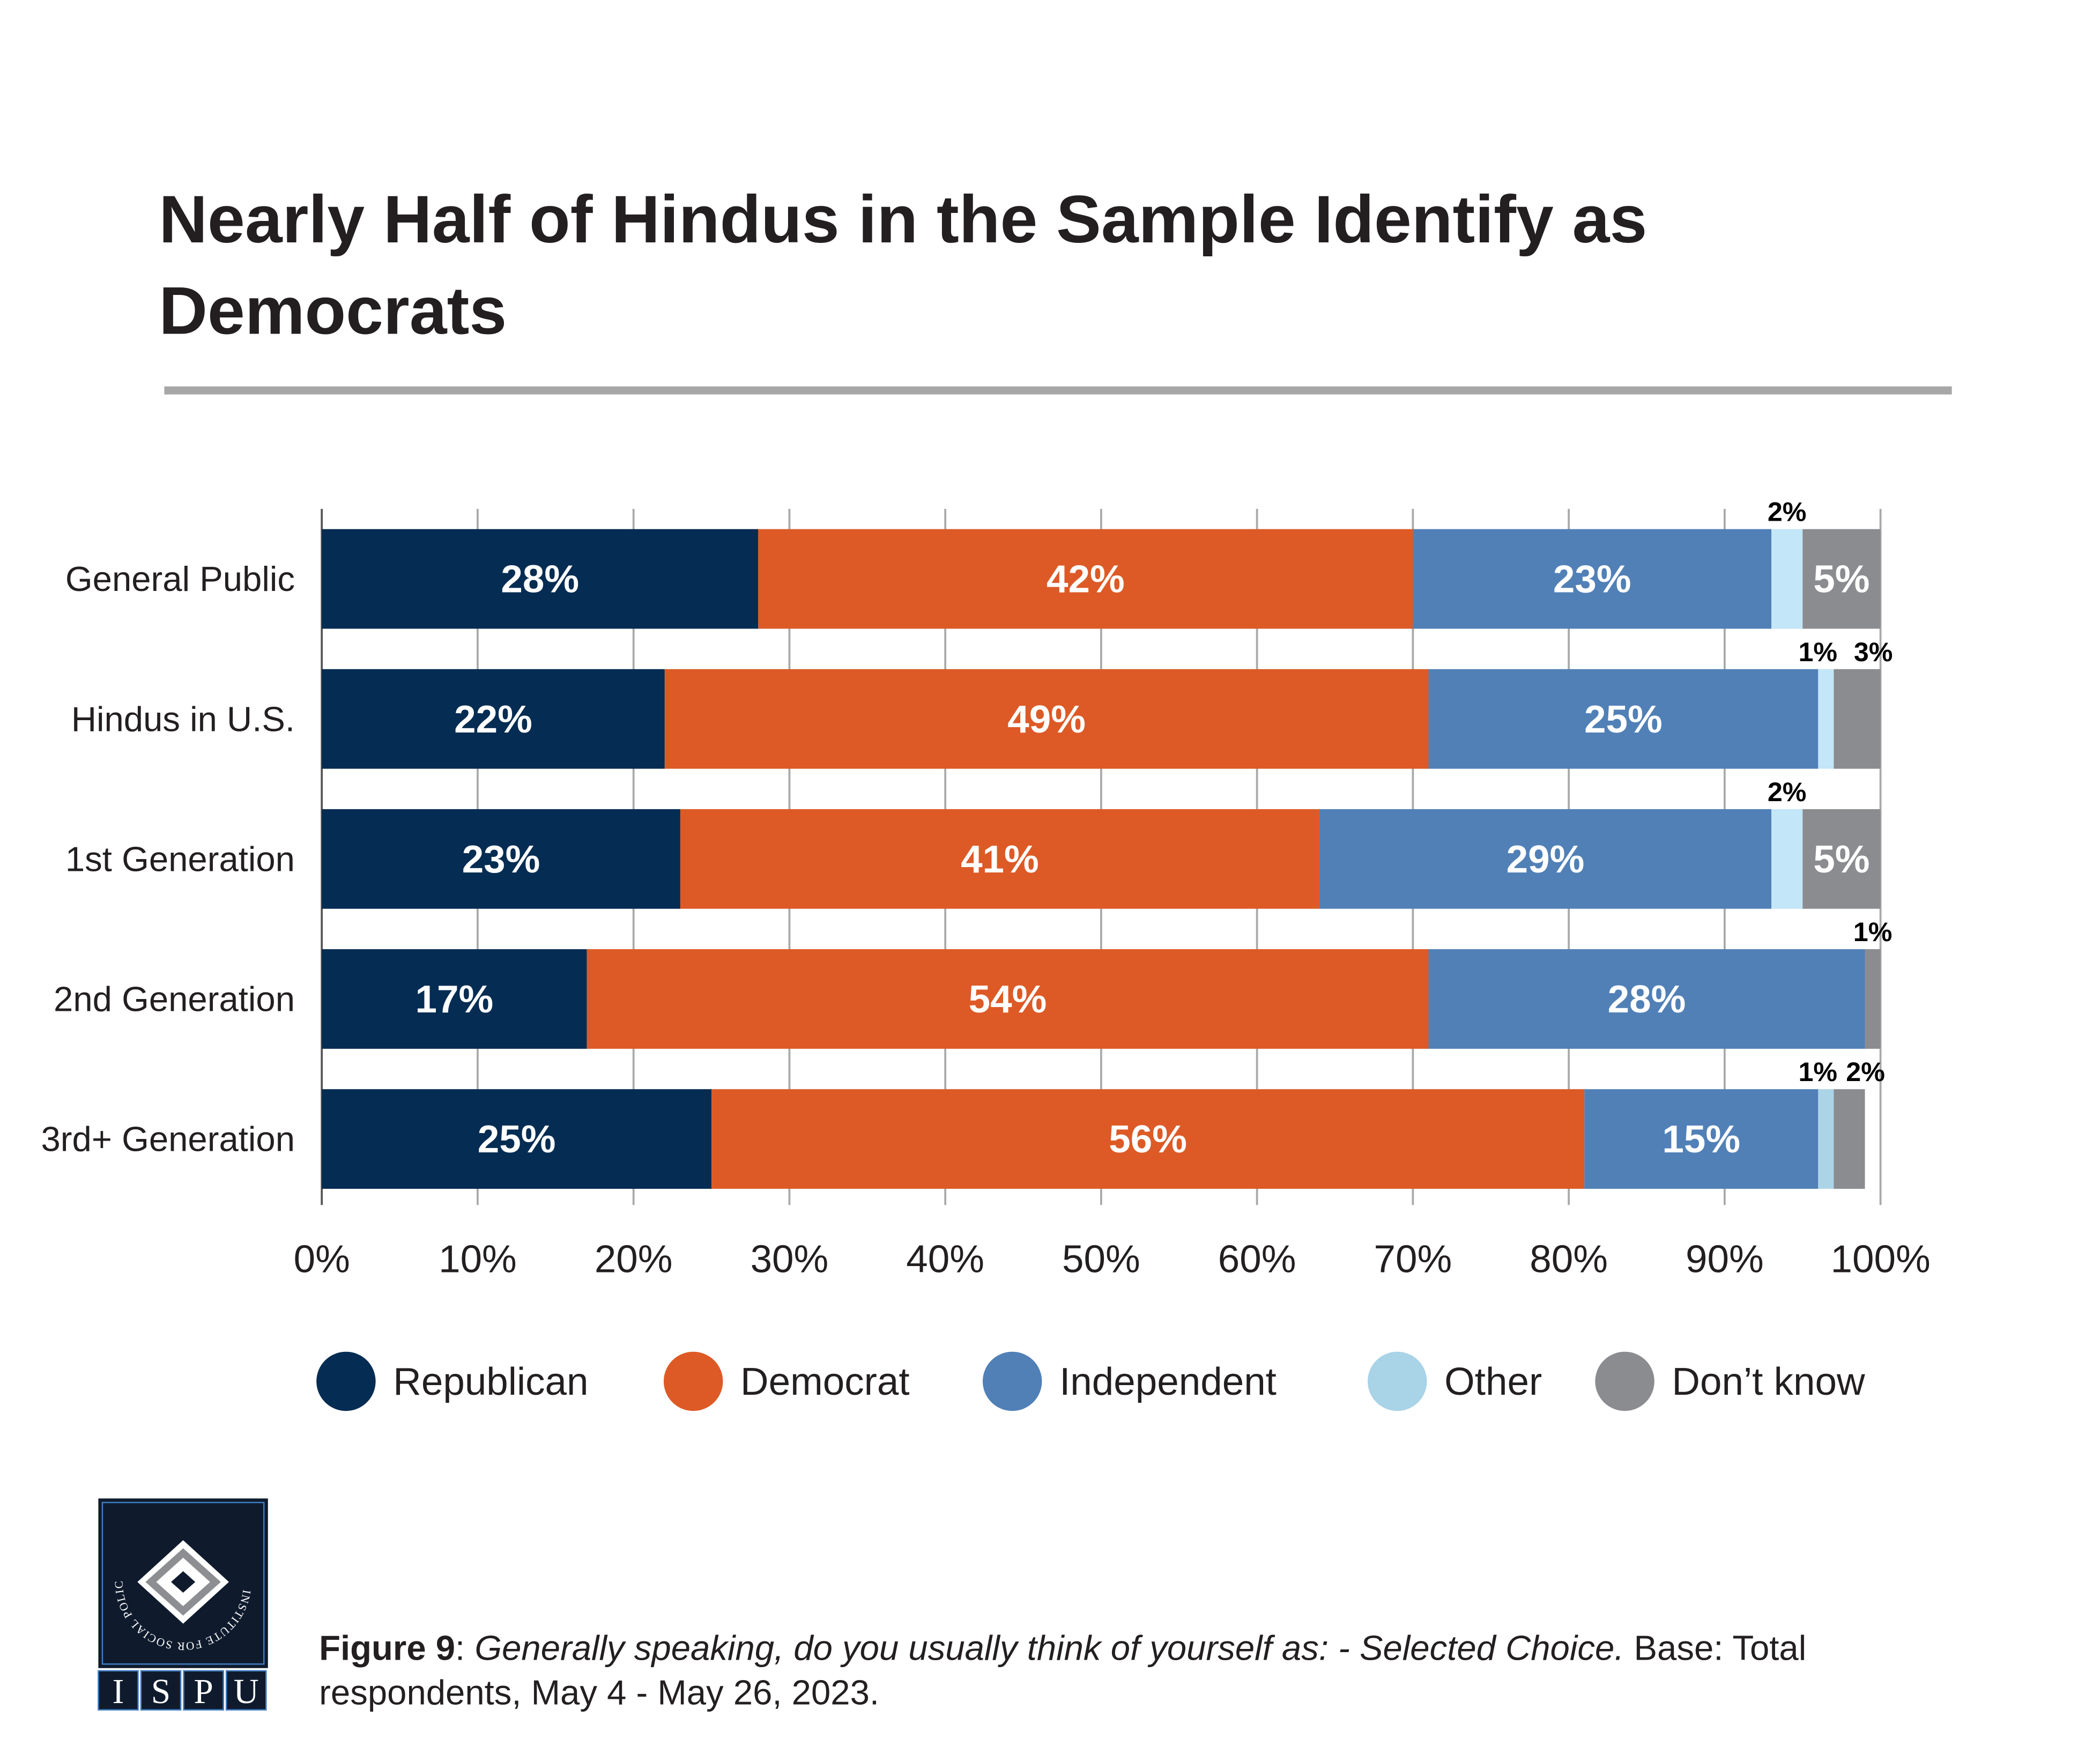  I want to click on category-label: General Public, so click(180, 578).